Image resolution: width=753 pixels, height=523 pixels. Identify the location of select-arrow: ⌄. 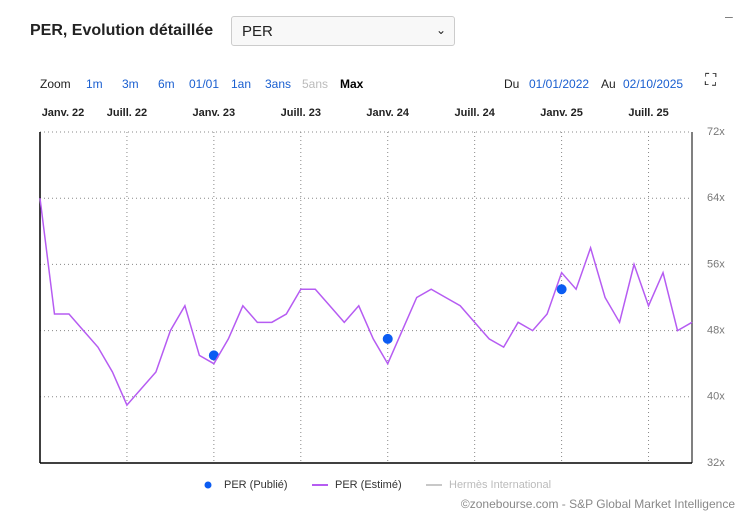
(440, 30).